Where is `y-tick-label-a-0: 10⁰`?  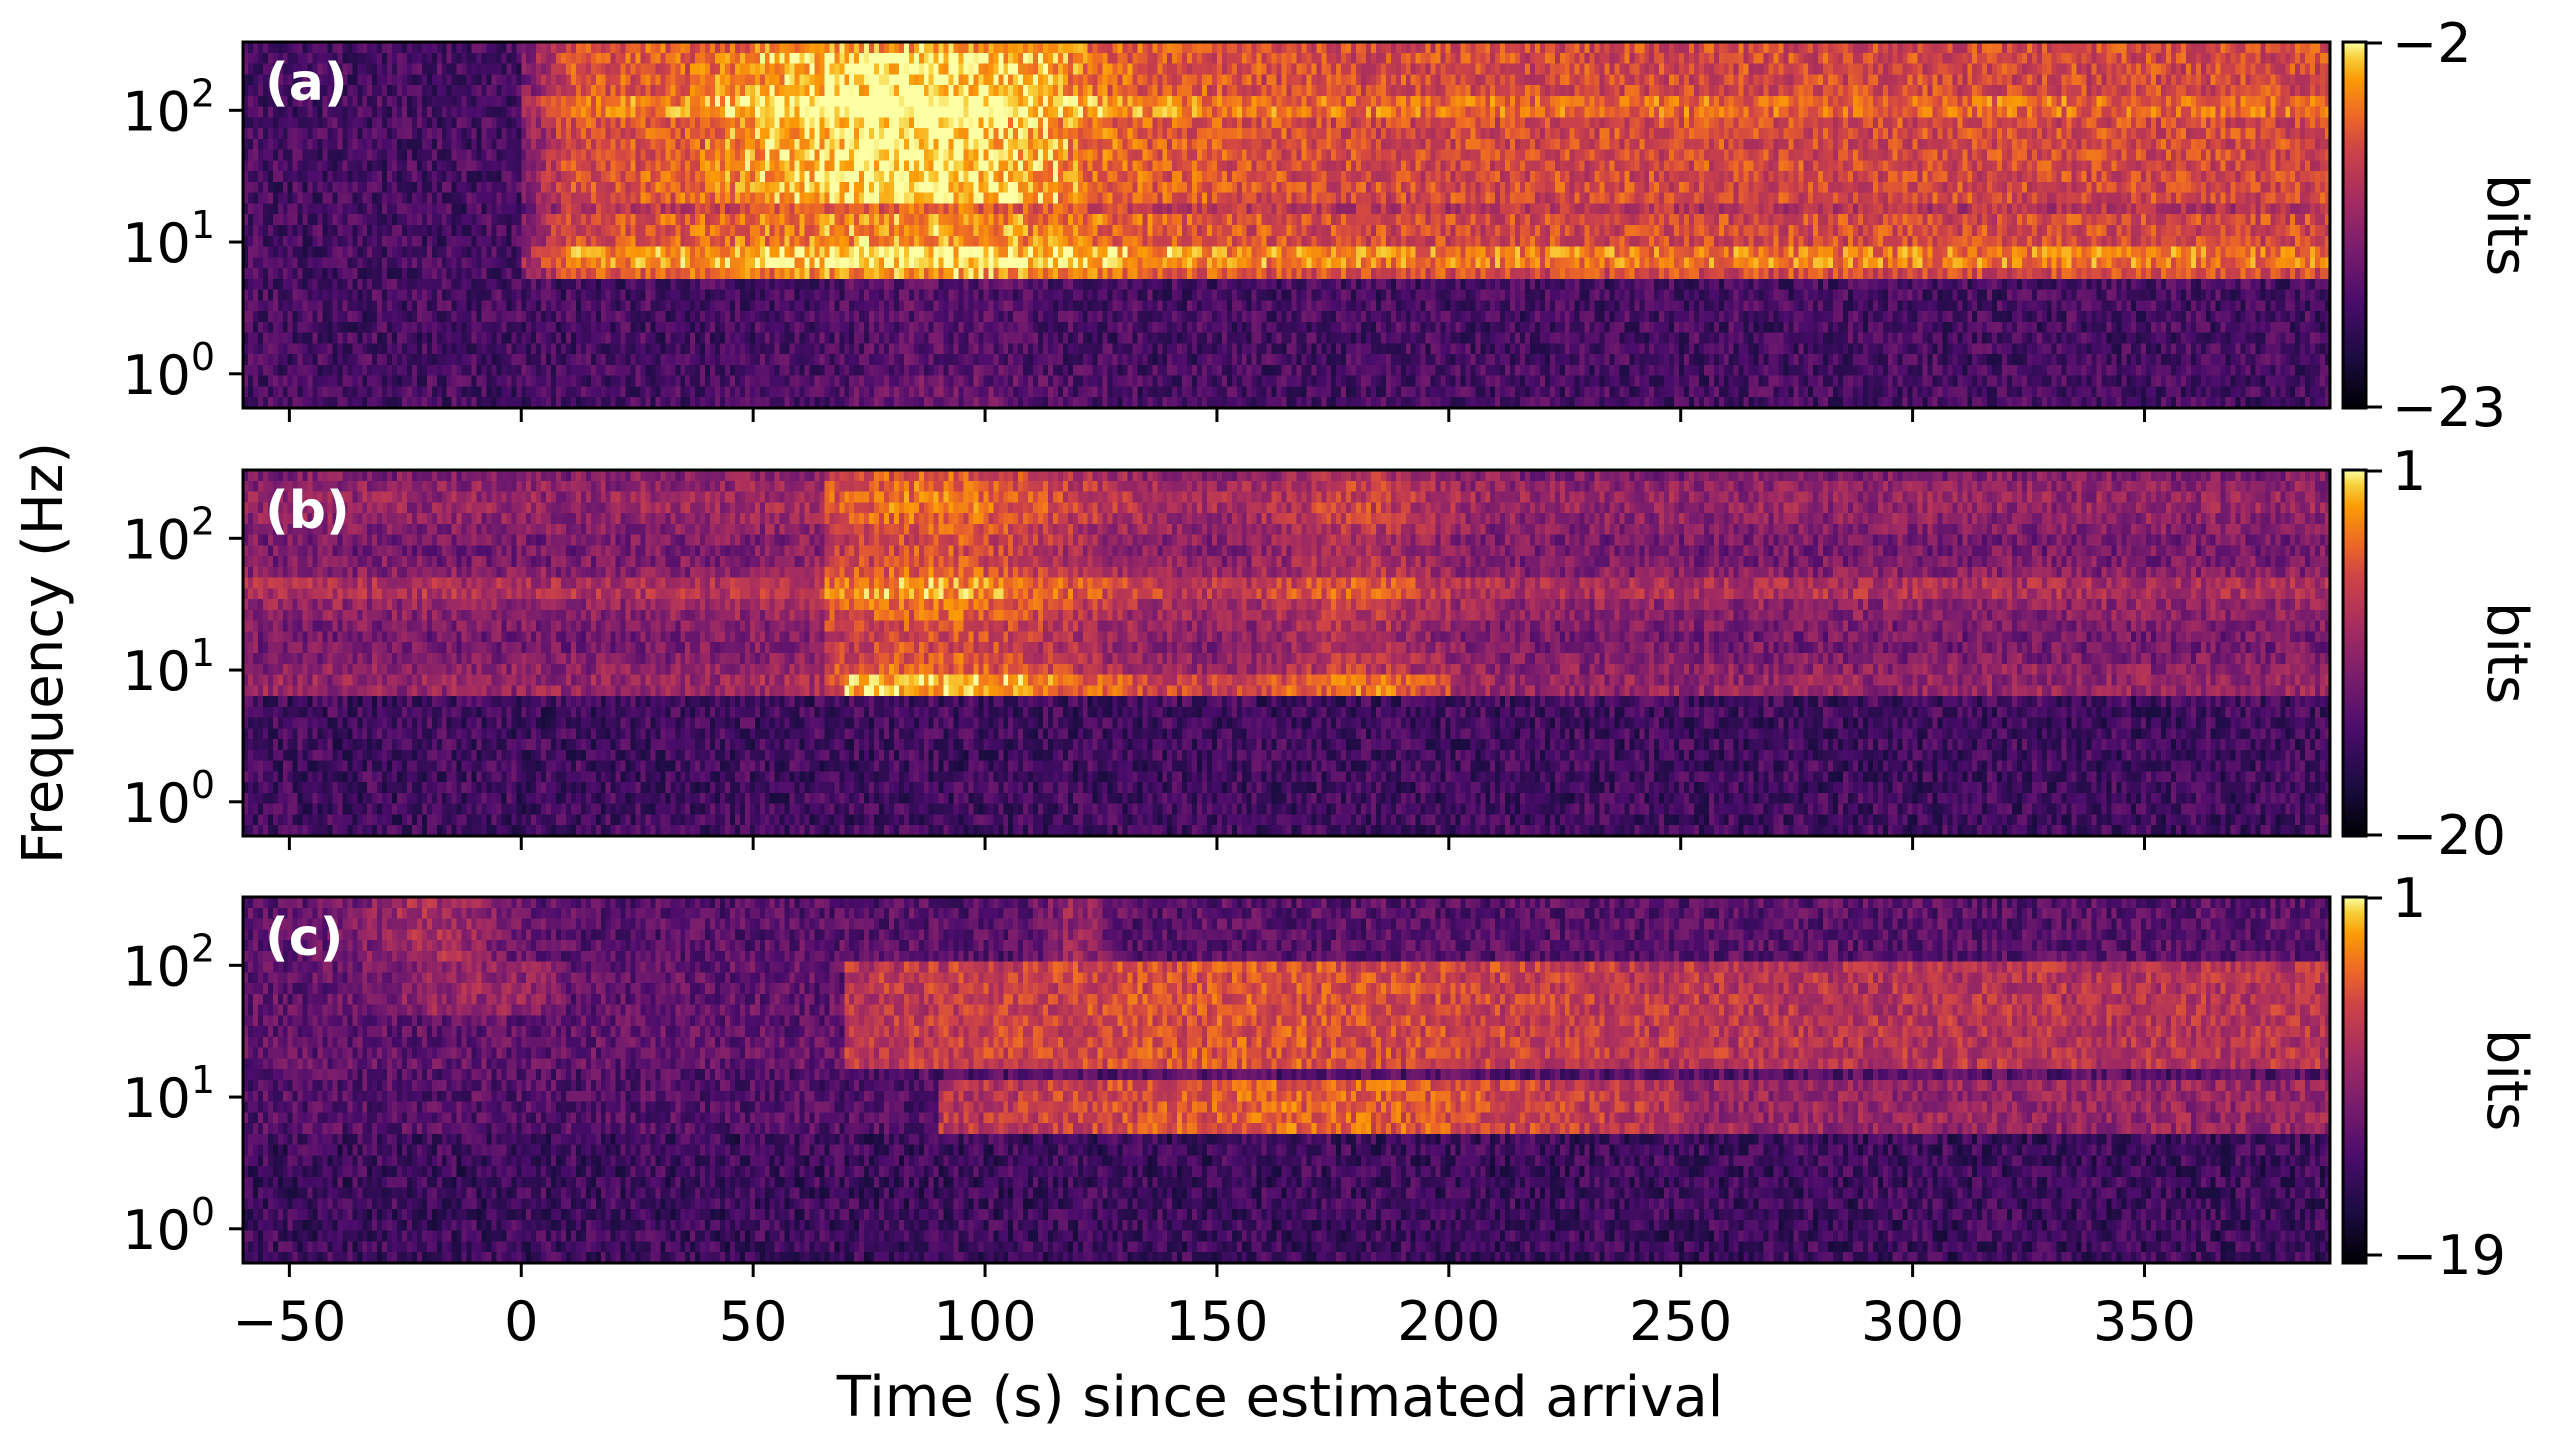
y-tick-label-a-0: 10⁰ is located at coordinates (168, 371).